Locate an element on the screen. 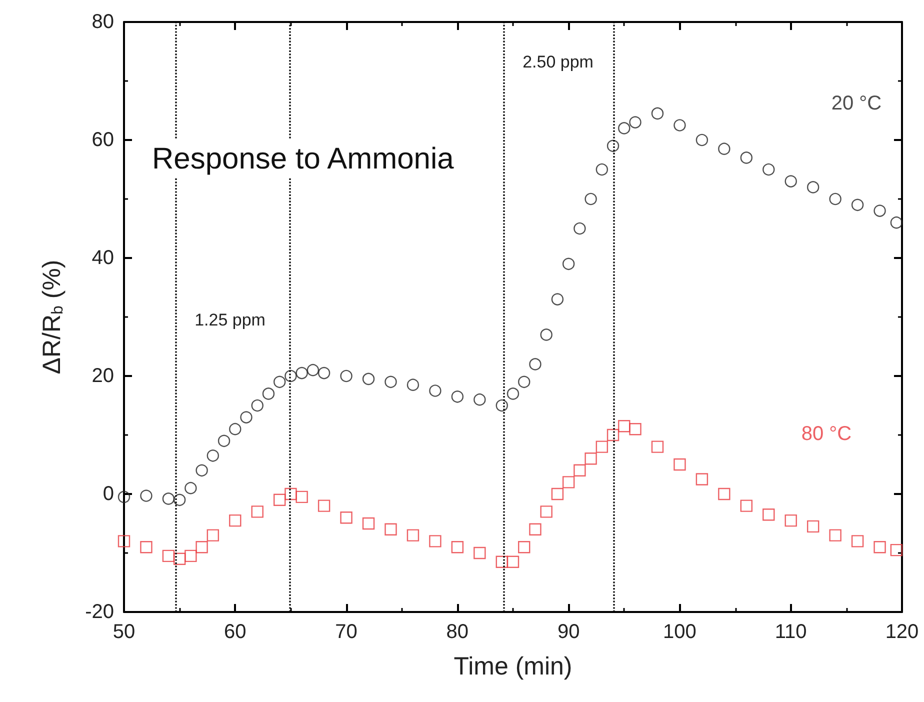 This screenshot has width=924, height=702. x-tick-label: 110 is located at coordinates (790, 632).